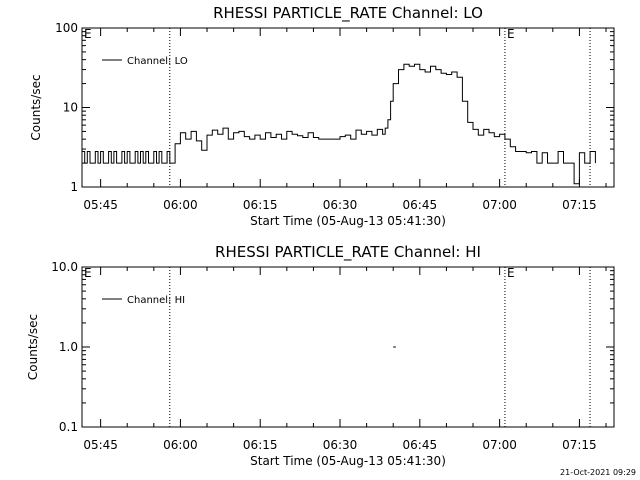  Describe the element at coordinates (70, 108) in the screenshot. I see `y-tick-label: 10` at that location.